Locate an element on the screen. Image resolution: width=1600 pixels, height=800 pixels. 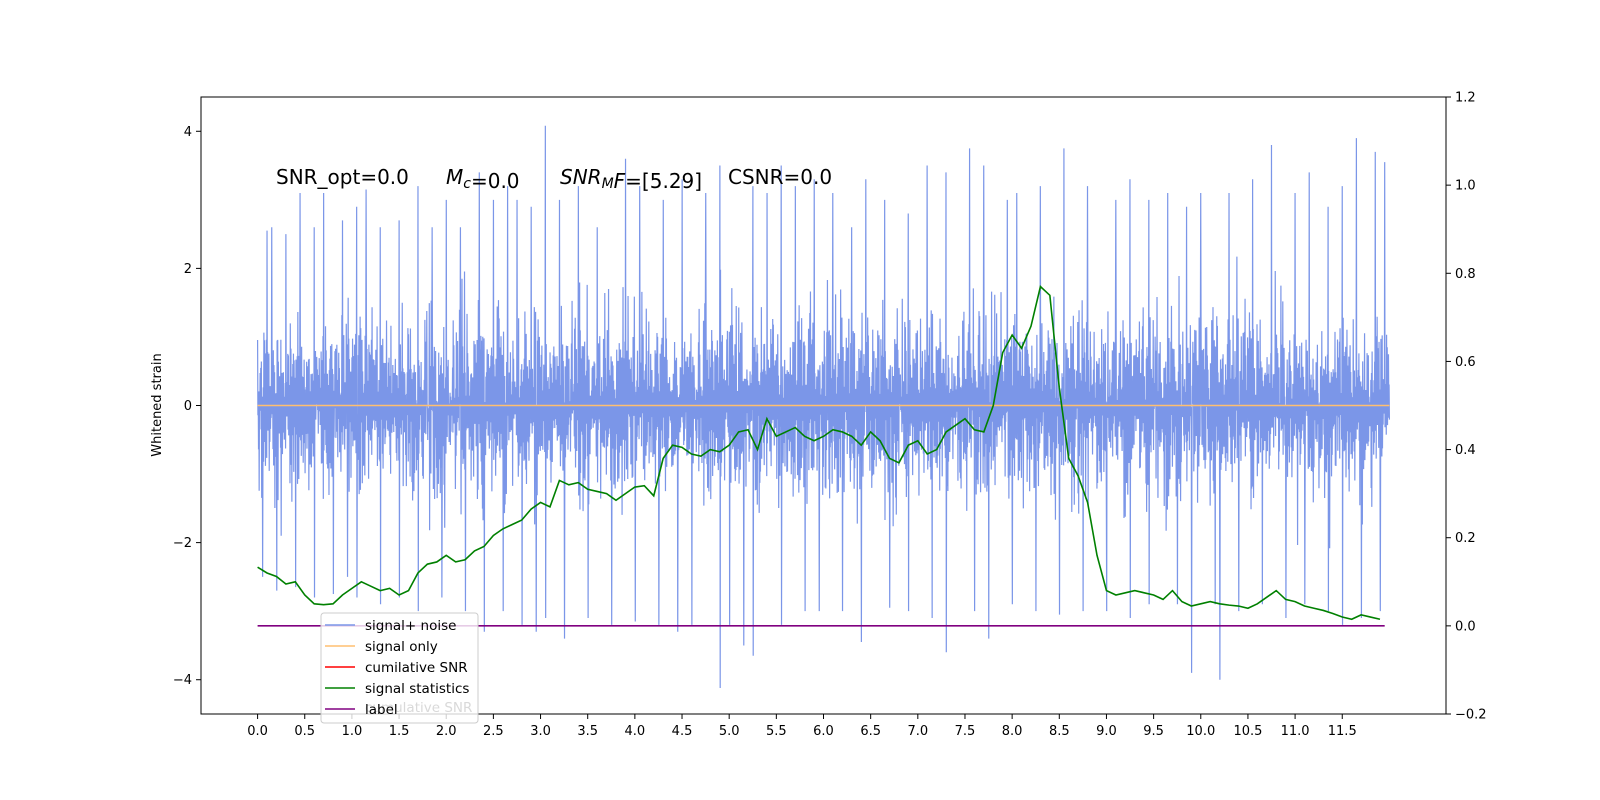
legend-label: label is located at coordinates (381, 710).